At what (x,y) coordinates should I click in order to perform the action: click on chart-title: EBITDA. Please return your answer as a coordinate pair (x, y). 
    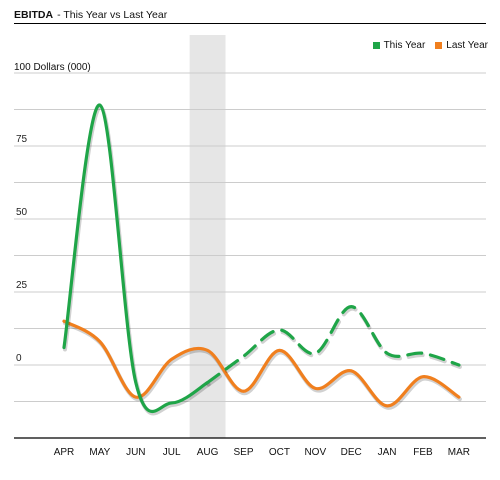
    Looking at the image, I should click on (34, 15).